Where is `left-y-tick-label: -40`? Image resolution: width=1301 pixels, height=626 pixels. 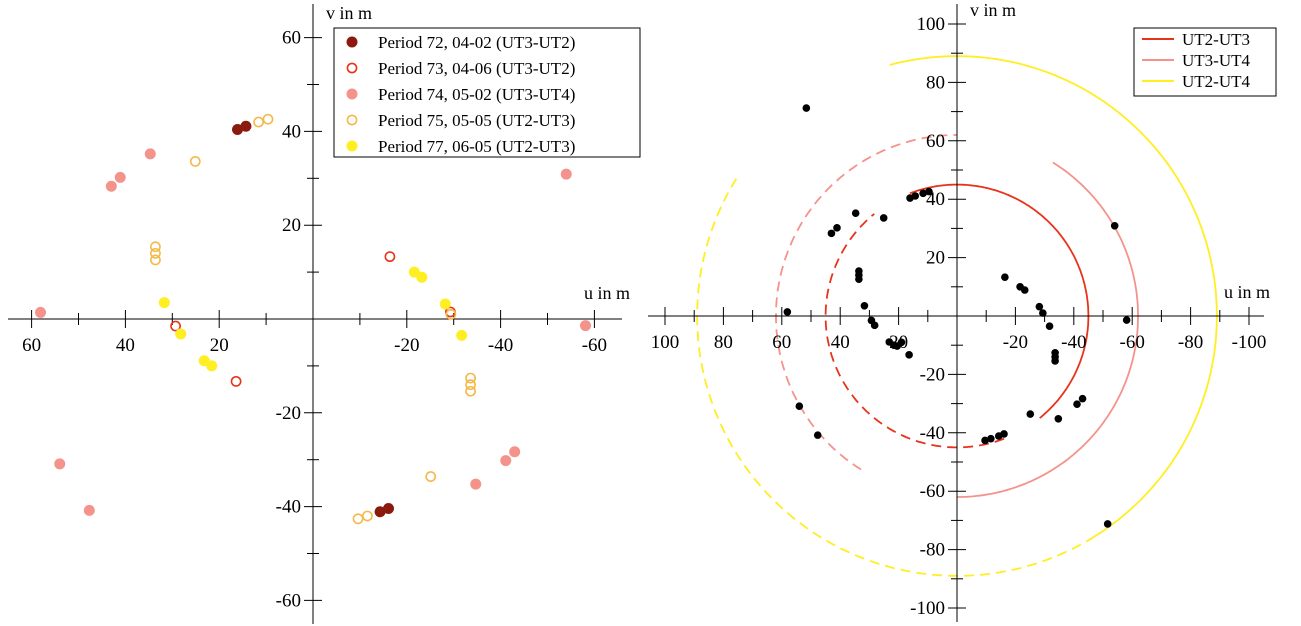 left-y-tick-label: -40 is located at coordinates (288, 507).